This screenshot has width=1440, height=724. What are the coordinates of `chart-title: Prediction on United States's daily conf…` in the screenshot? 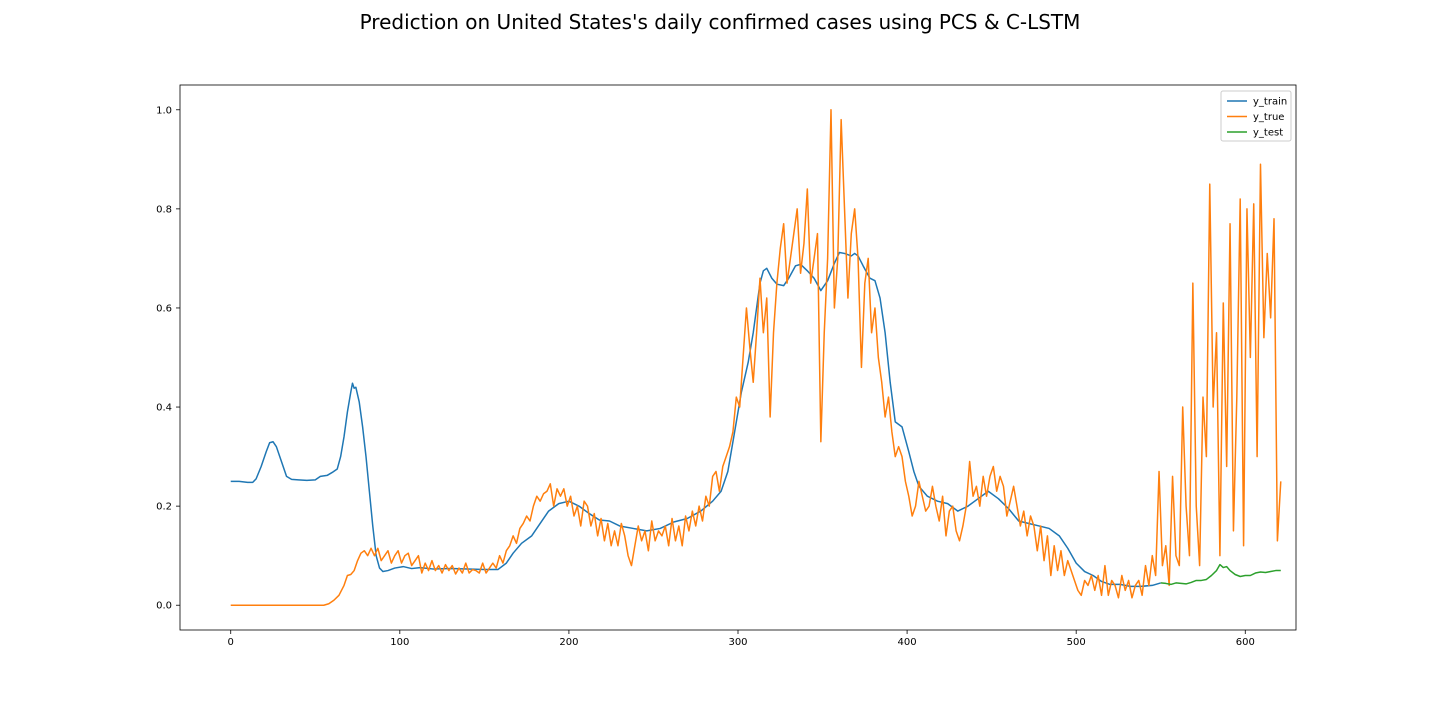 It's located at (720, 22).